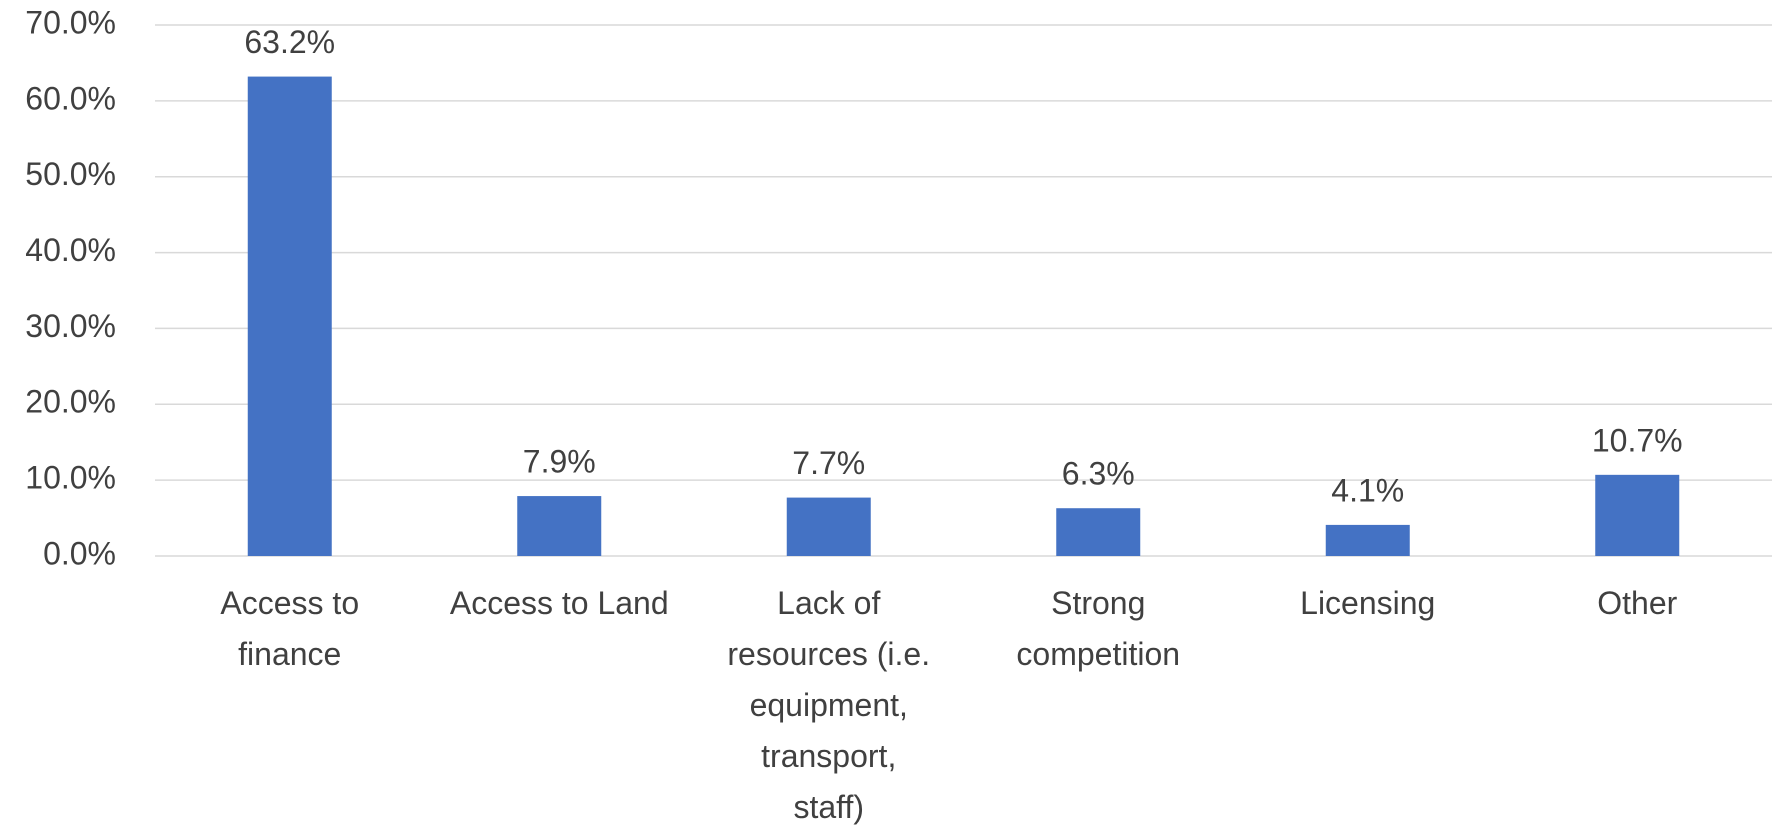  I want to click on x-tick-label: Access to Land, so click(559, 603).